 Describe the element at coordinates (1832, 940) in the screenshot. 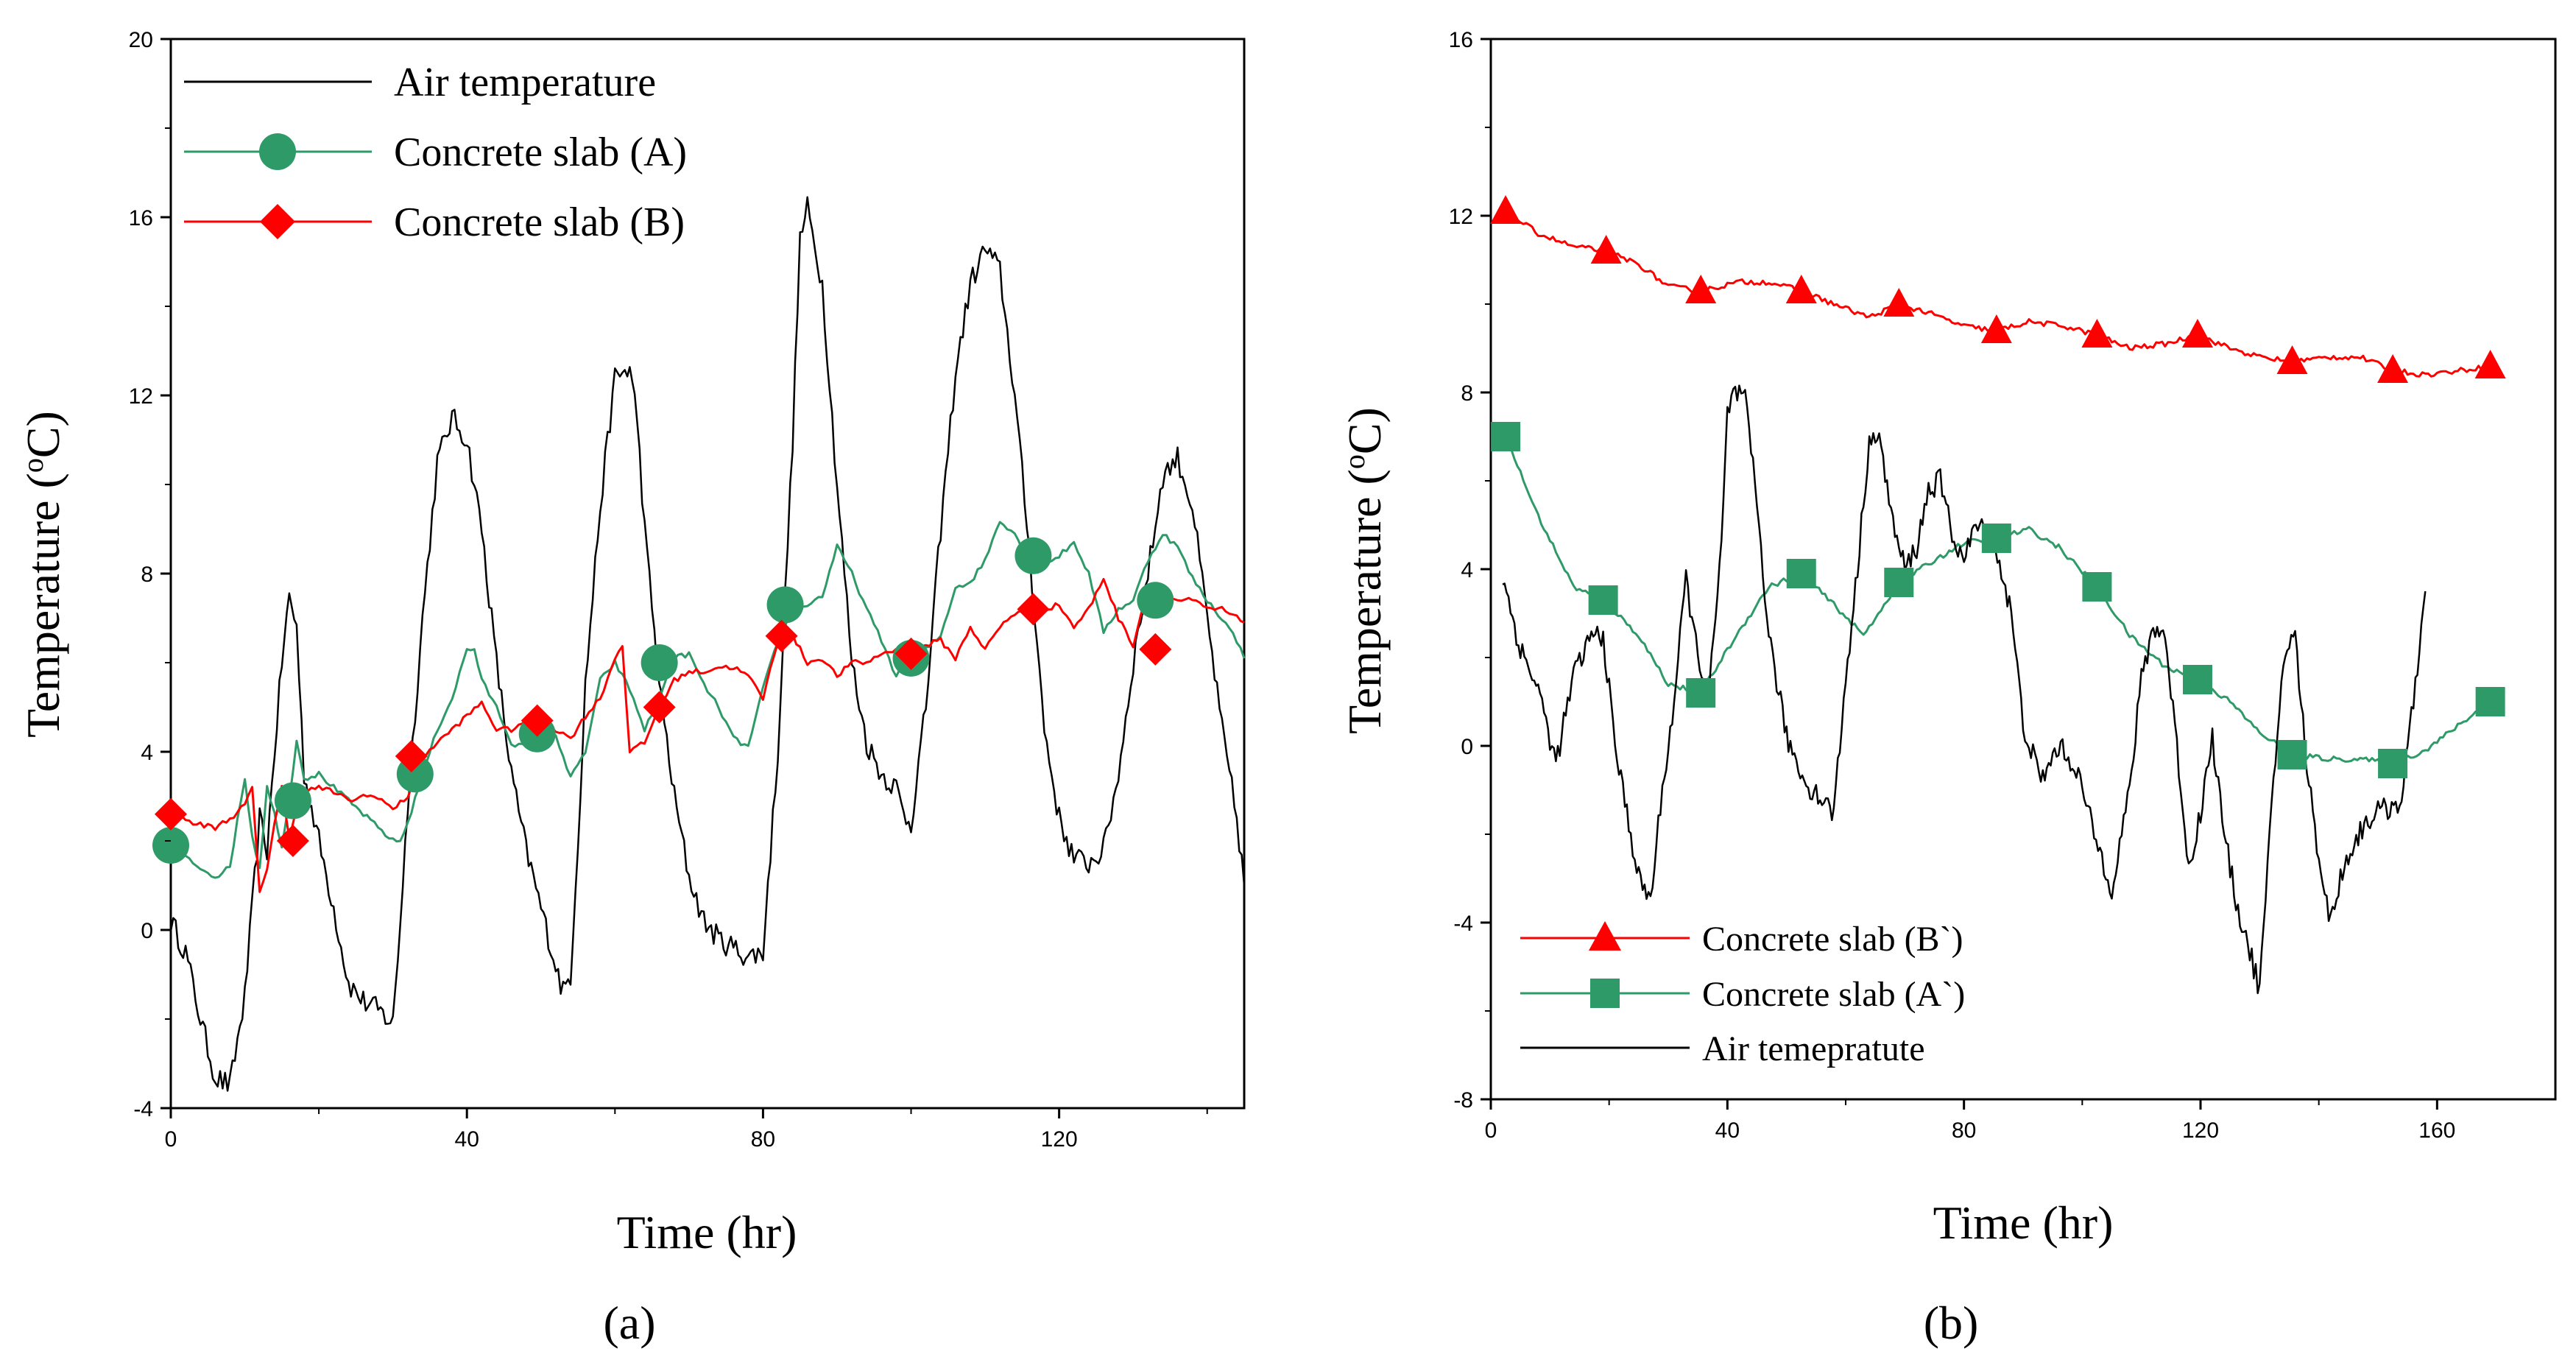

I see `legend-slab-b-prime-label: Concrete slab (B`)` at that location.